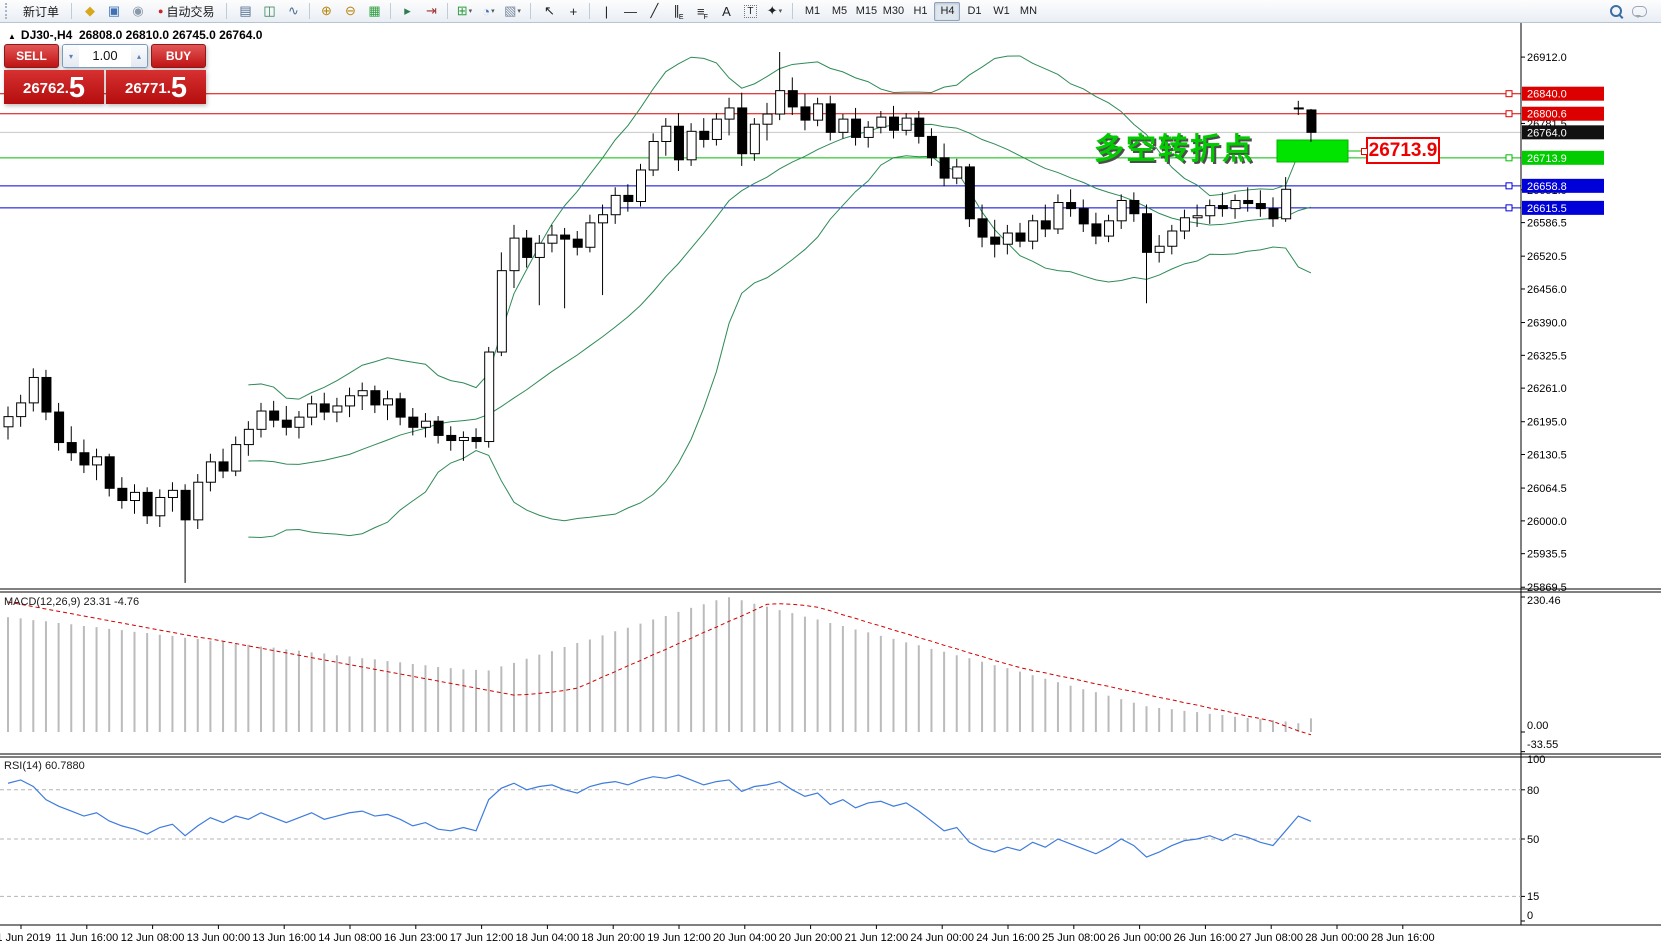 Image resolution: width=1661 pixels, height=949 pixels. Describe the element at coordinates (942, 938) in the screenshot. I see `svg-text: 24 Jun 00:00` at that location.